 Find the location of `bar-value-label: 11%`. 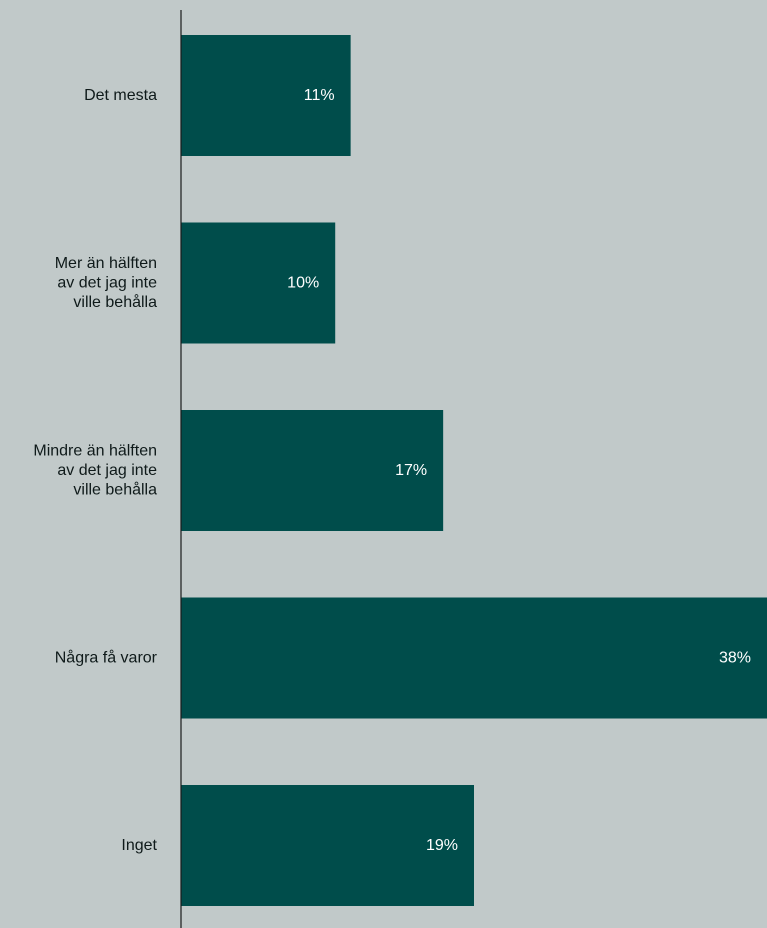

bar-value-label: 11% is located at coordinates (319, 95).